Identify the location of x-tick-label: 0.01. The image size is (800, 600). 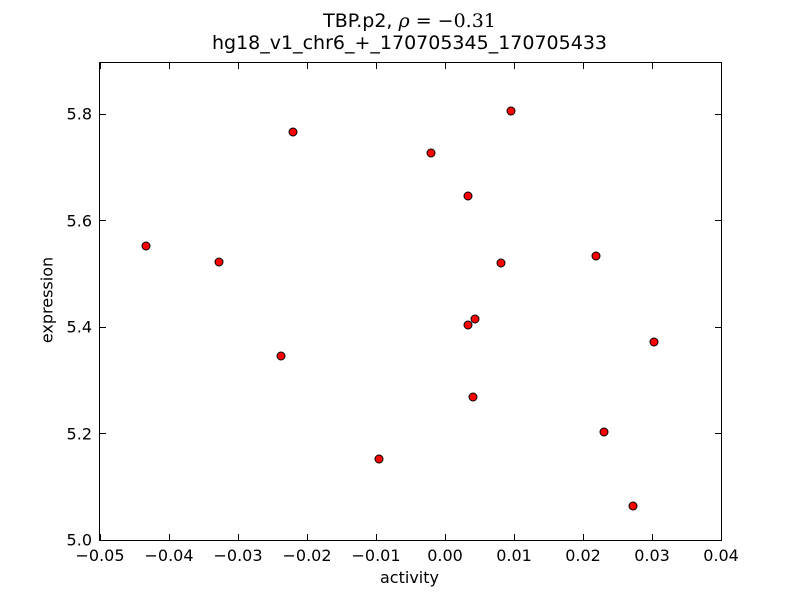
(514, 555).